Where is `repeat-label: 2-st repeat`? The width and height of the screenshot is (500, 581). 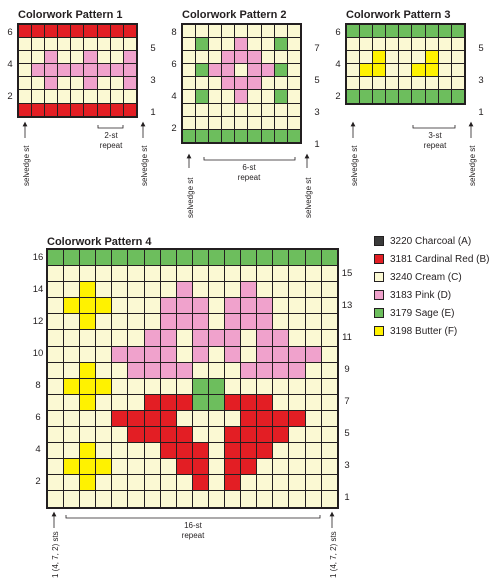 repeat-label: 2-st repeat is located at coordinates (111, 140).